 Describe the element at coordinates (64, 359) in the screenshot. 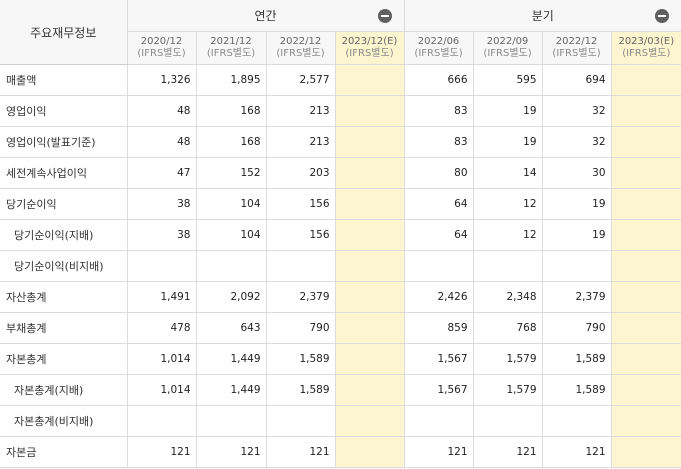

I see `row-label: 자본총계` at that location.